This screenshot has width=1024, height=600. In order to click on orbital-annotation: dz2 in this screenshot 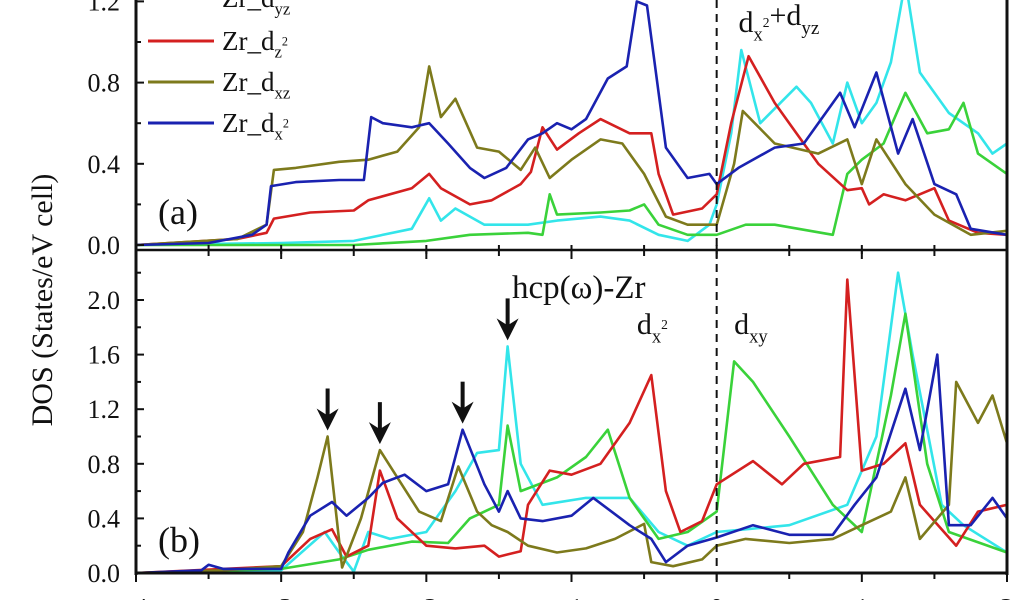, I will do `click(659, 2)`.